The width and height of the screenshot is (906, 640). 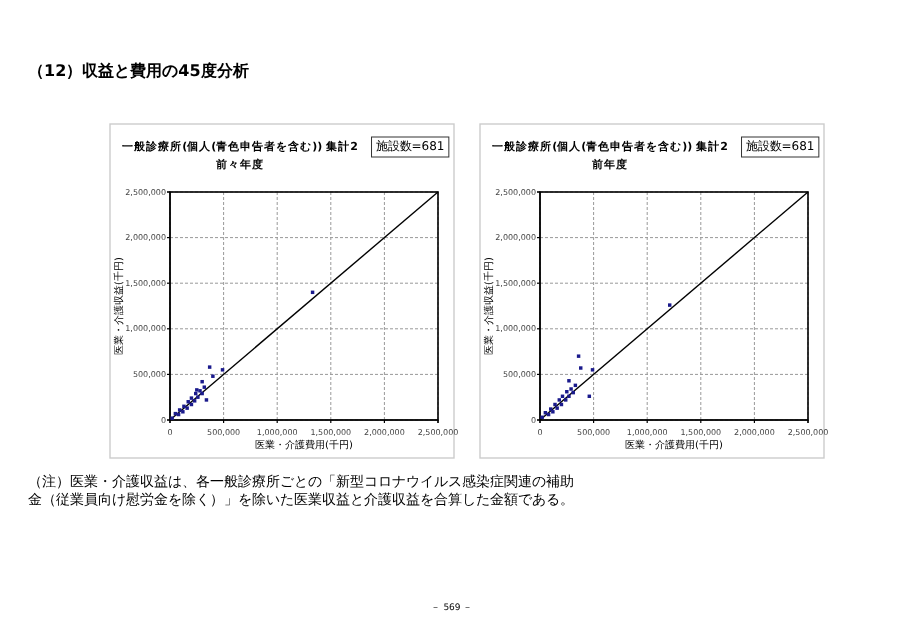 I want to click on text: （12）収益と費用の45度分析, so click(x=138, y=70).